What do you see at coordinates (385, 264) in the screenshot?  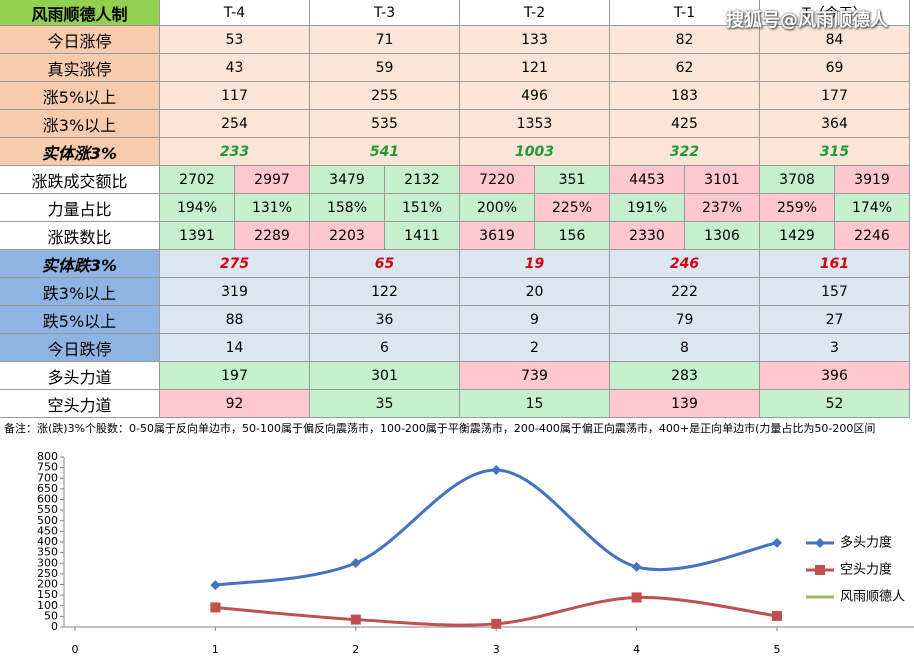 I see `cell: 65` at bounding box center [385, 264].